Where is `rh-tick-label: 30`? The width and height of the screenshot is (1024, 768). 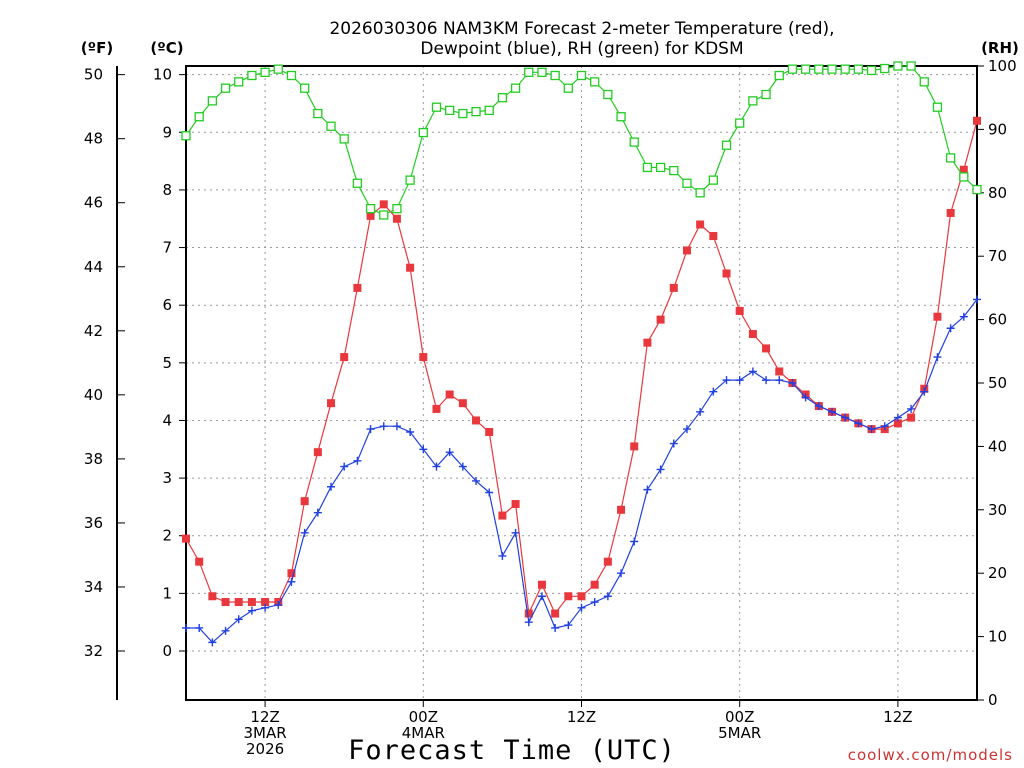 rh-tick-label: 30 is located at coordinates (997, 510).